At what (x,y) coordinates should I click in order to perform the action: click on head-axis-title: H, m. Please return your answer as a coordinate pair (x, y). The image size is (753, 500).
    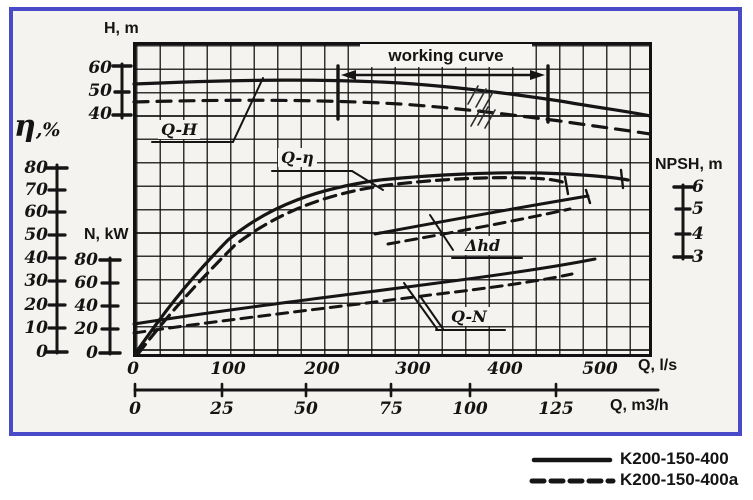
    Looking at the image, I should click on (121, 28).